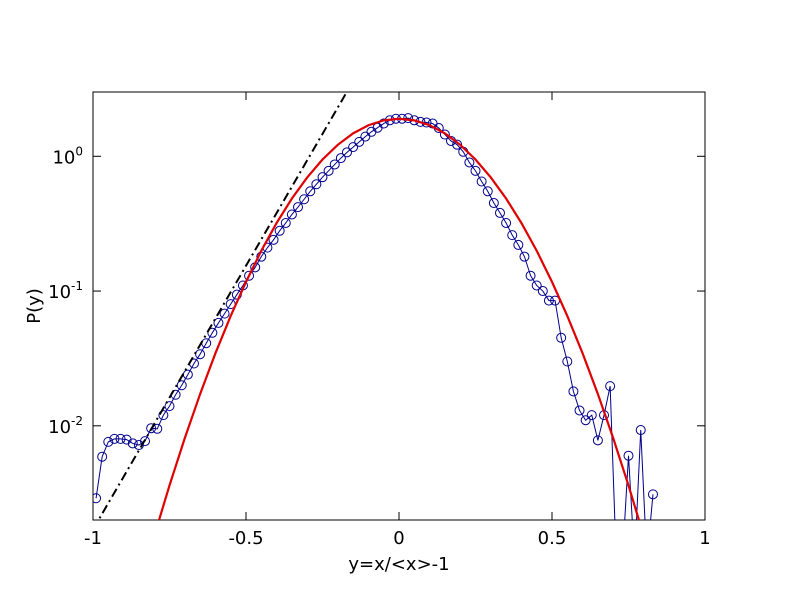 The width and height of the screenshot is (792, 616). Describe the element at coordinates (34, 306) in the screenshot. I see `y-axis-label: P(y)` at that location.